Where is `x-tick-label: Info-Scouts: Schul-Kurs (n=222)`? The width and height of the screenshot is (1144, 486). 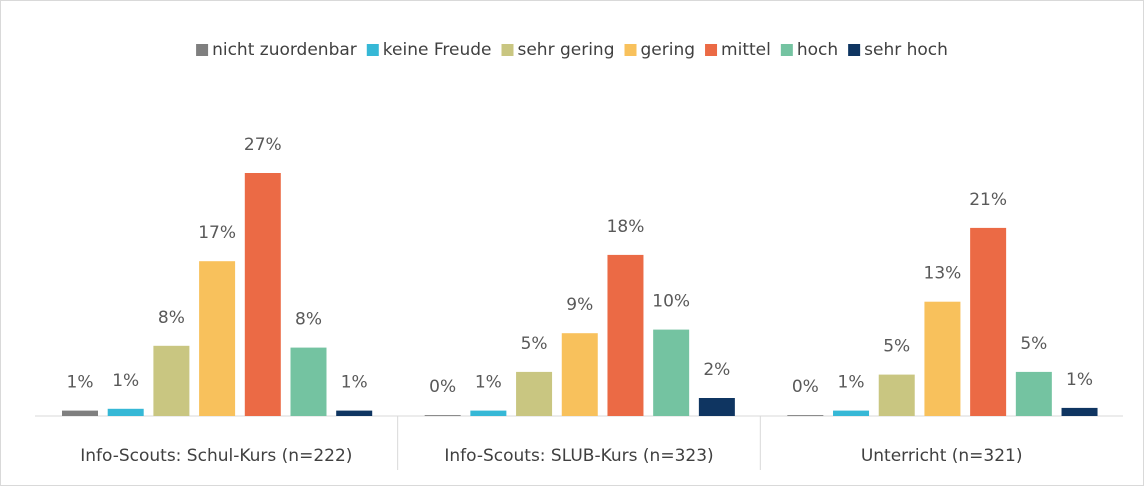
x-tick-label: Info-Scouts: Schul-Kurs (n=222) is located at coordinates (216, 456).